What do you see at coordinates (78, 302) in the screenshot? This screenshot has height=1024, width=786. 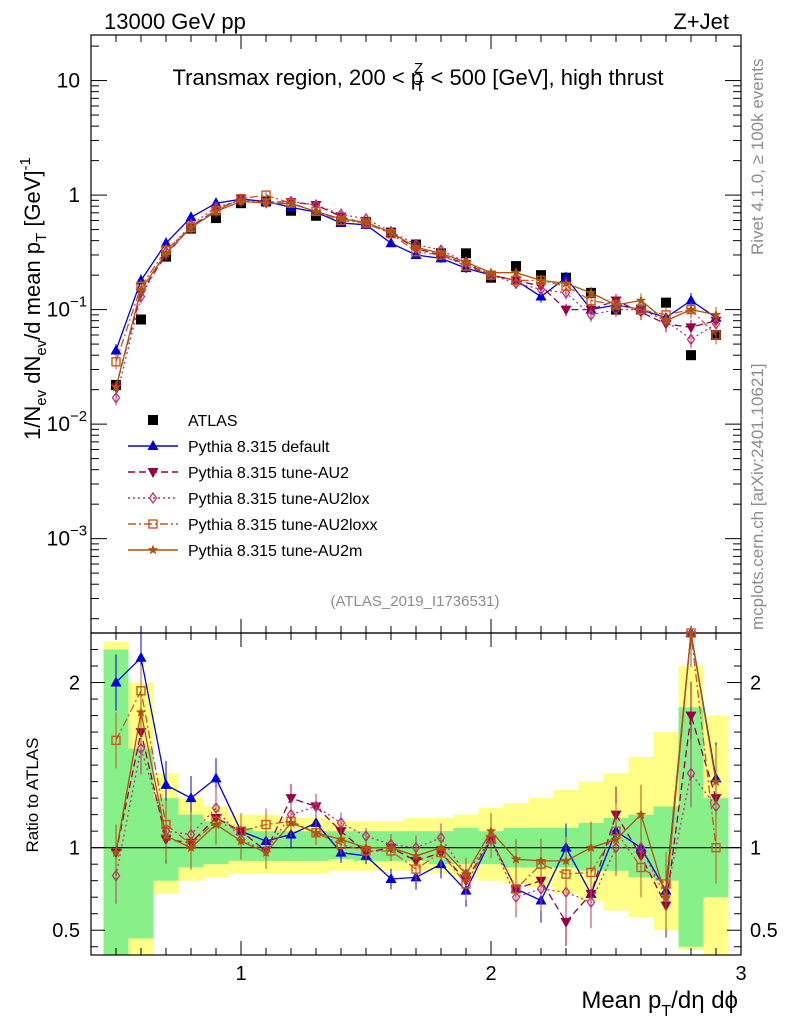 I see `main-y-tick-exponent: −1` at bounding box center [78, 302].